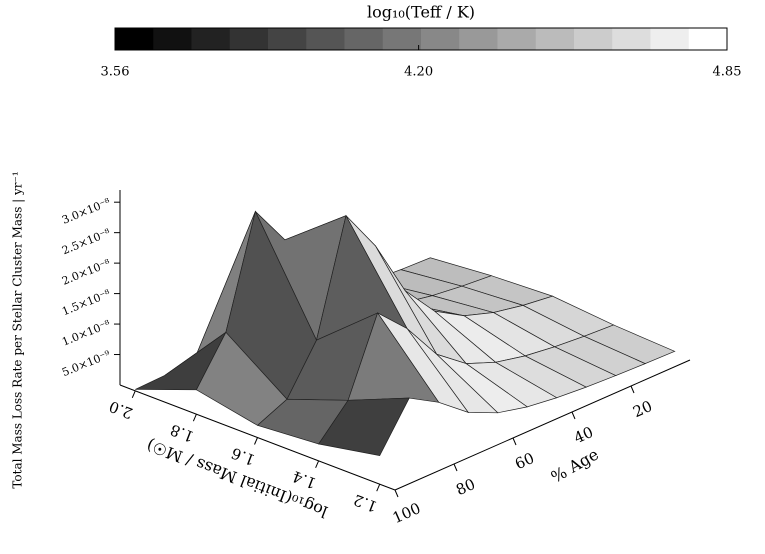 The width and height of the screenshot is (765, 554). What do you see at coordinates (304, 479) in the screenshot?
I see `y-tick-label: 1.4` at bounding box center [304, 479].